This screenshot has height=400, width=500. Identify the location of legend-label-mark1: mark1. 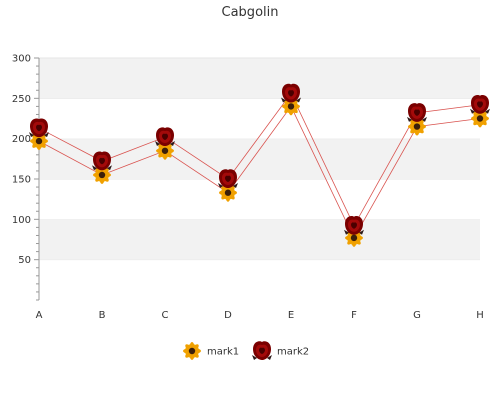
(223, 352).